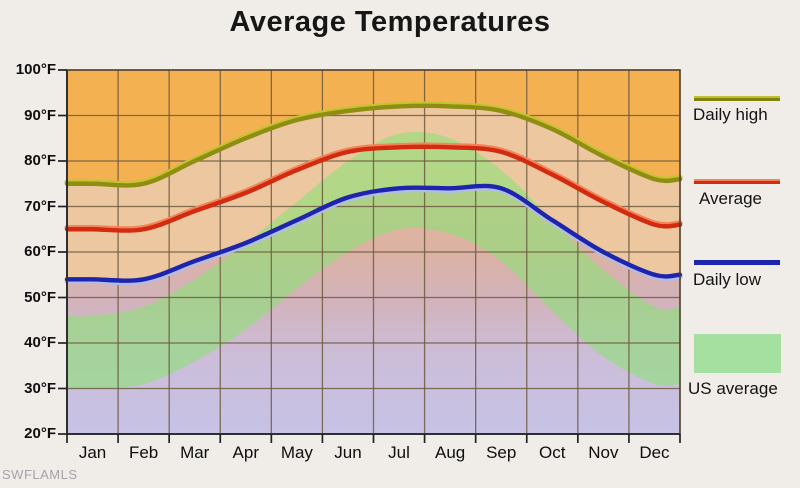 The height and width of the screenshot is (488, 800). What do you see at coordinates (40, 433) in the screenshot?
I see `y-axis-label: 20°F` at bounding box center [40, 433].